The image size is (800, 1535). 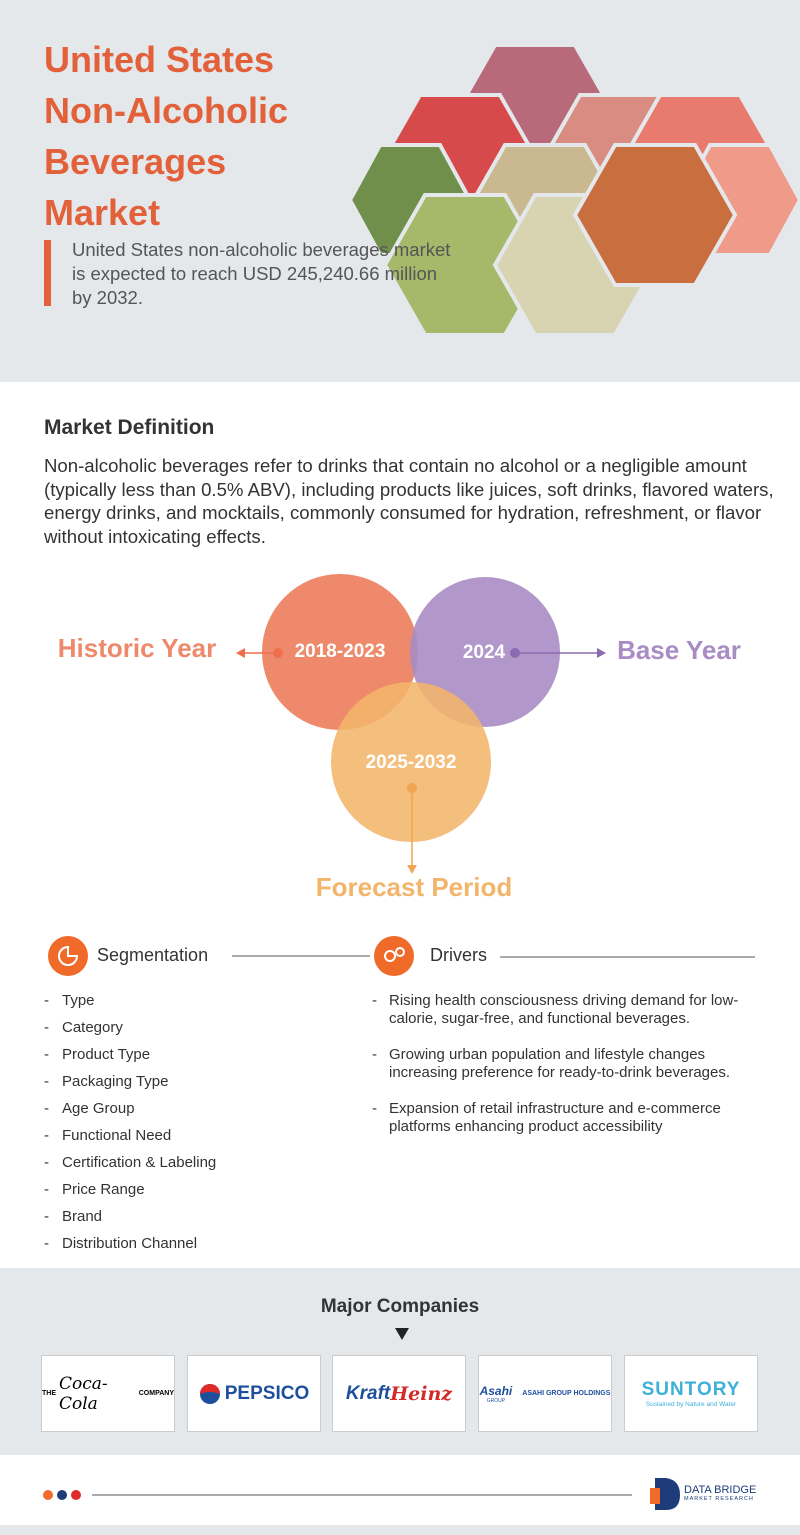 What do you see at coordinates (496, 1390) in the screenshot?
I see `logo-text: Asahi` at bounding box center [496, 1390].